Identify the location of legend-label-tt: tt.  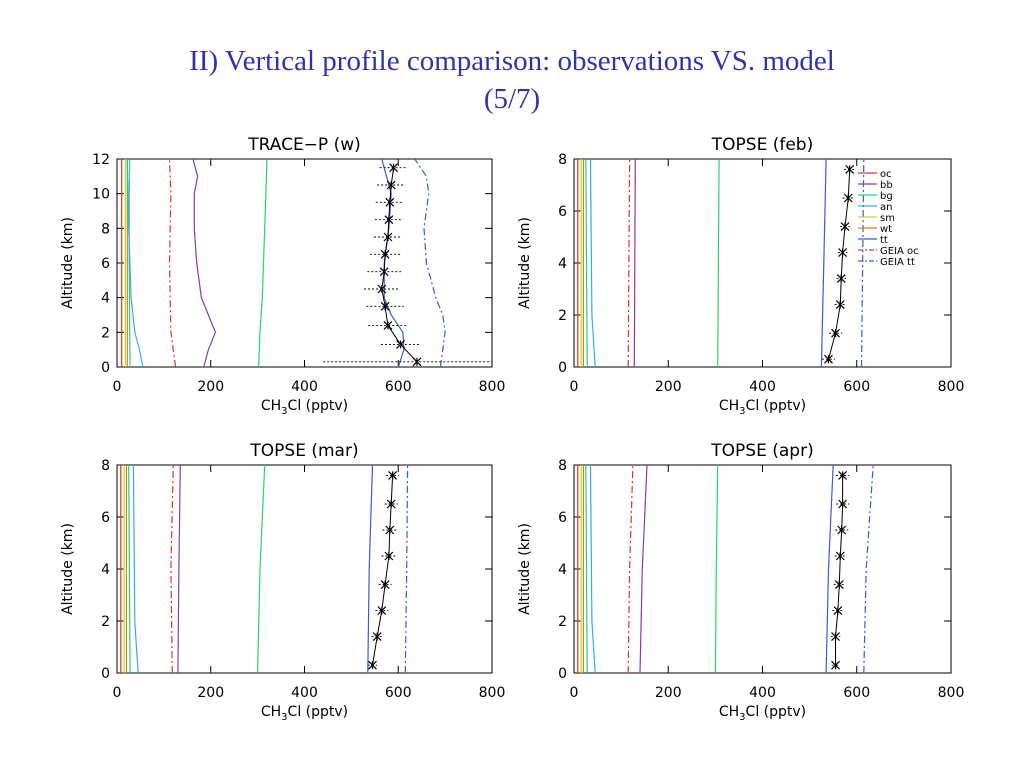
(884, 240).